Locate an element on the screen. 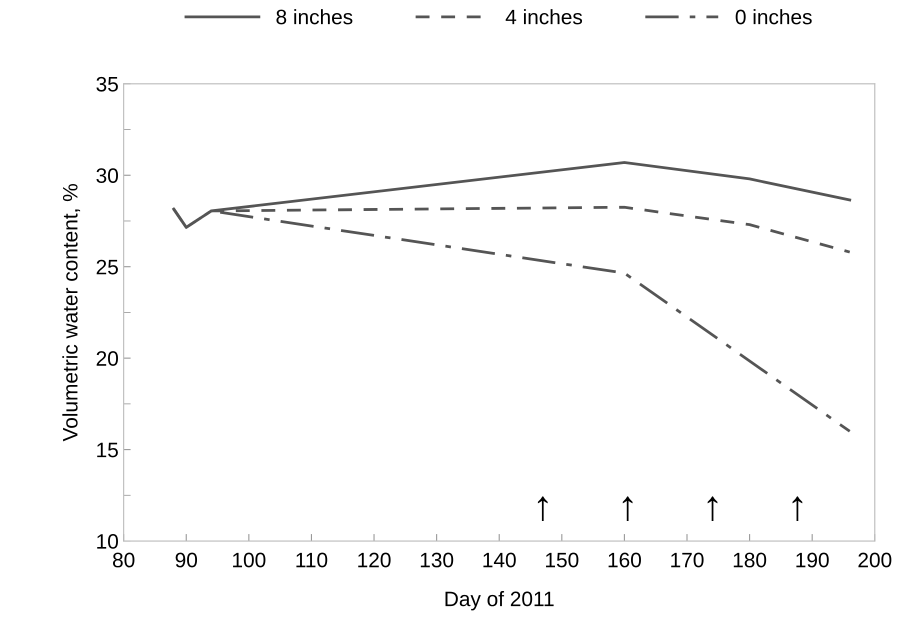 The height and width of the screenshot is (635, 916). x-tick-label: 120 is located at coordinates (374, 560).